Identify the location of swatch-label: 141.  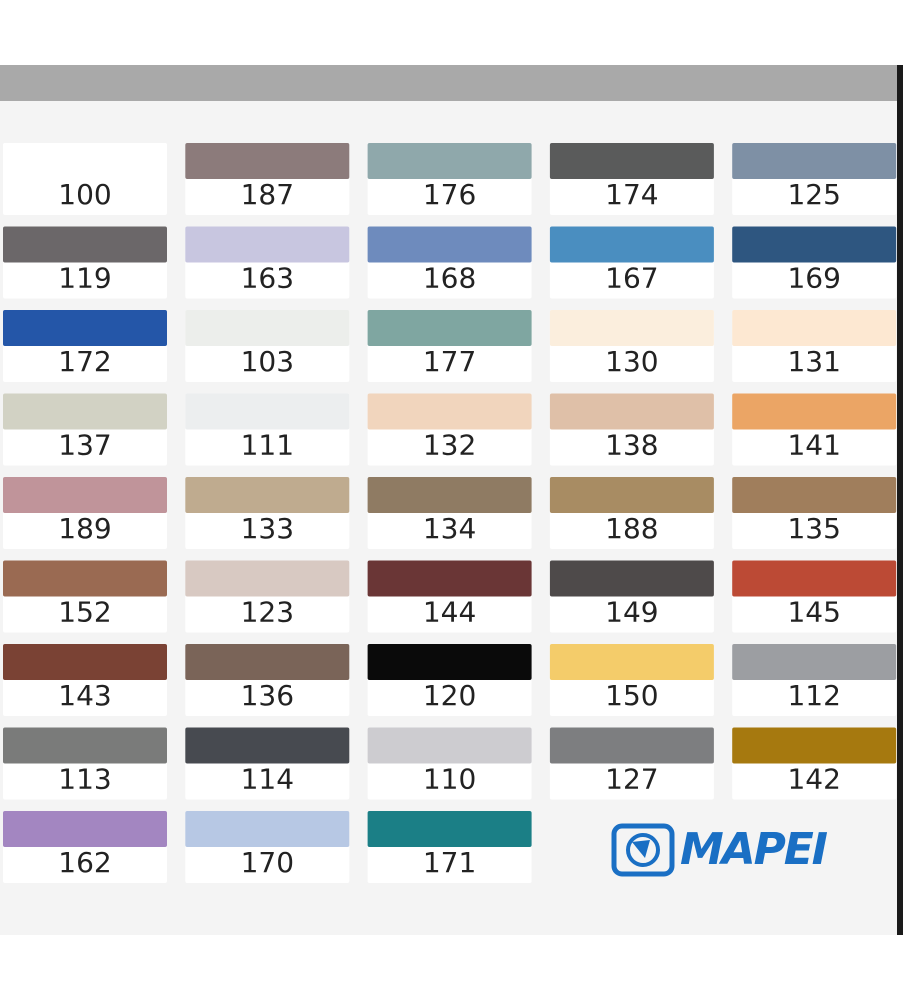
(813, 445).